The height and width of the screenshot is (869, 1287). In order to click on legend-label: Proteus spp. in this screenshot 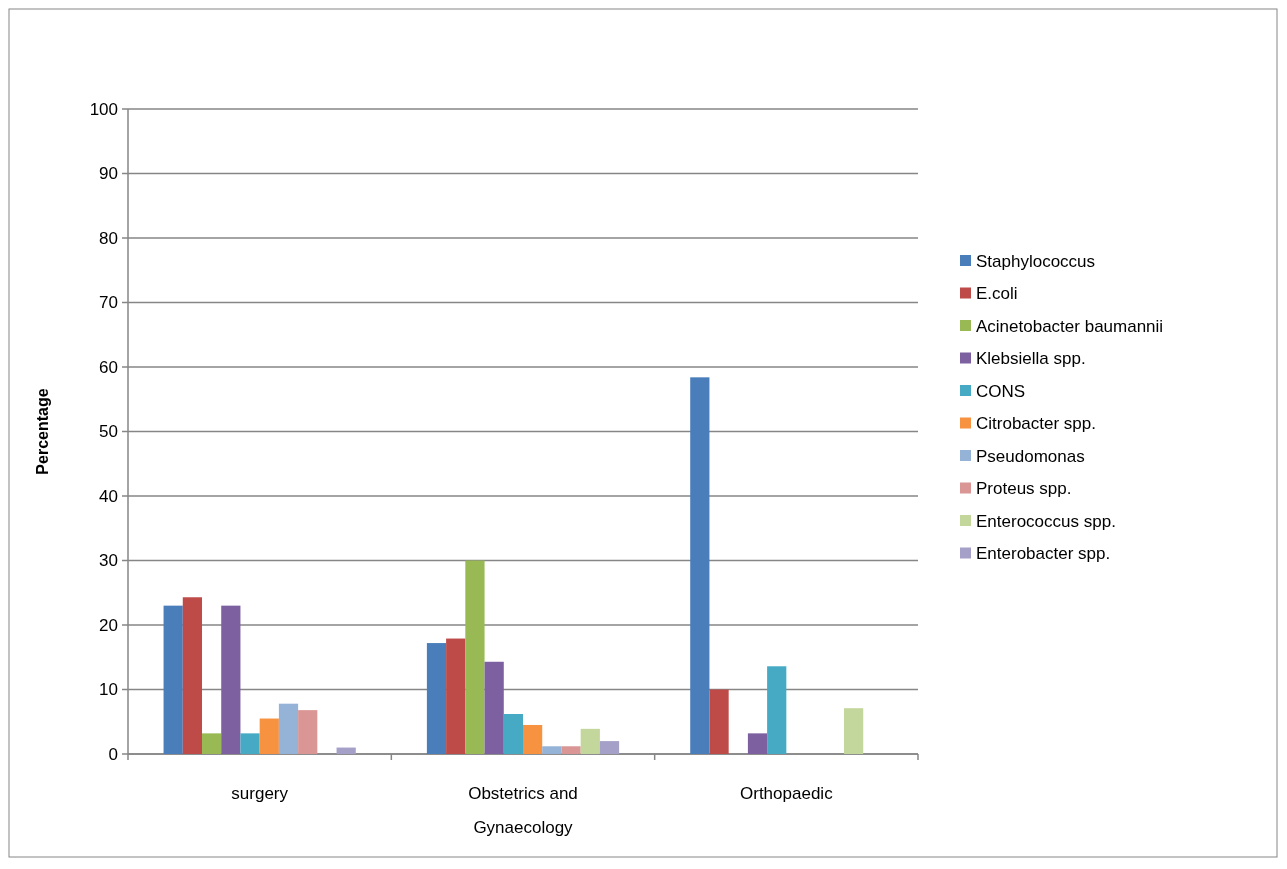, I will do `click(1024, 489)`.